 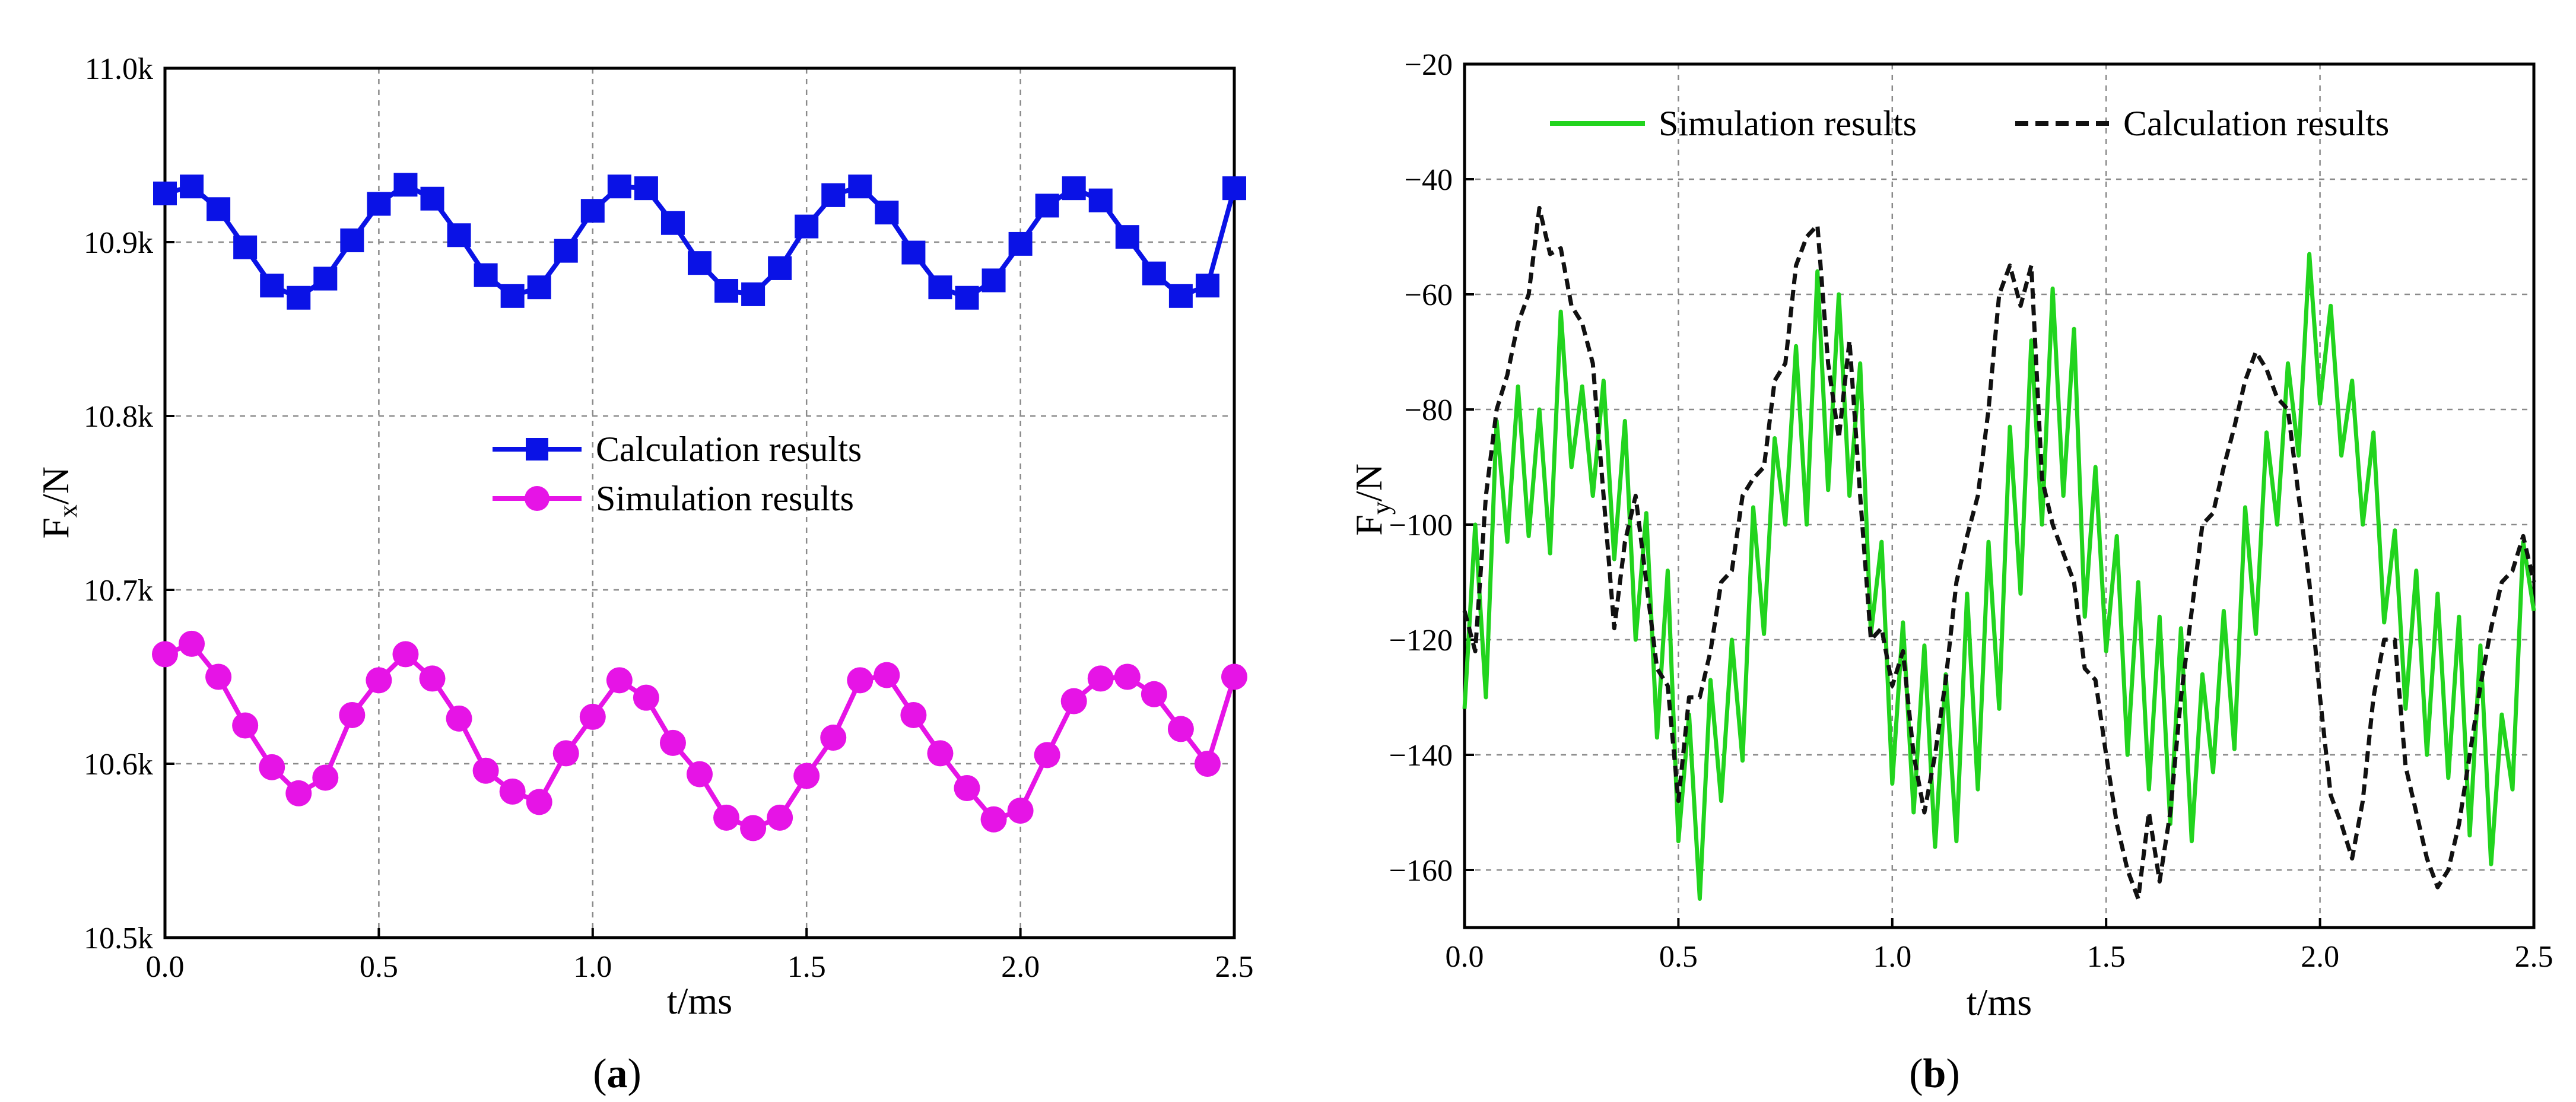 I want to click on y-tick-label: 11.0k, so click(x=119, y=69).